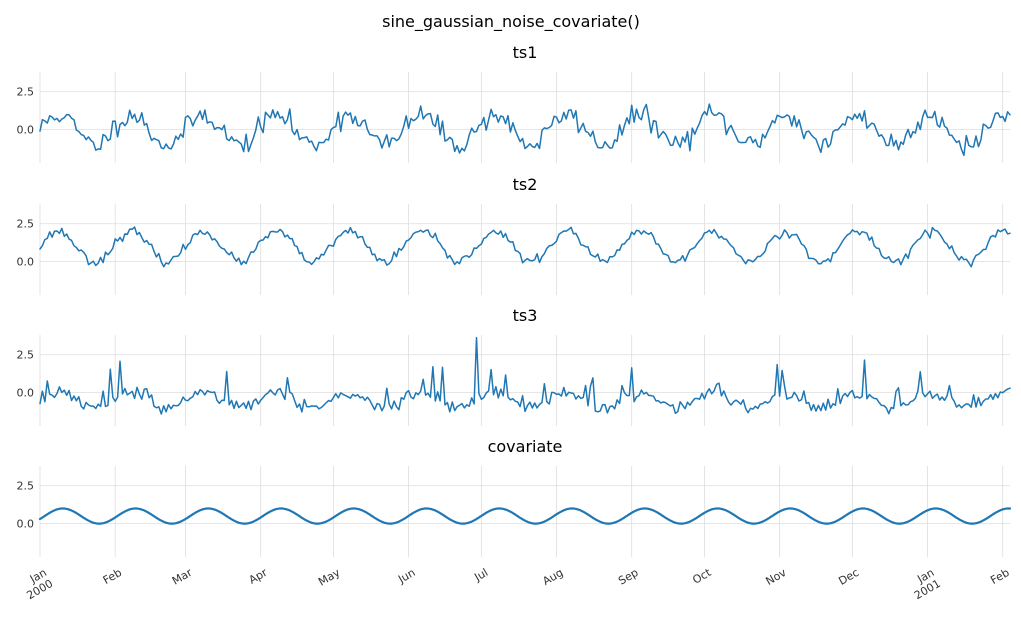 The image size is (1021, 624). What do you see at coordinates (329, 577) in the screenshot?
I see `x-tick-label: May` at bounding box center [329, 577].